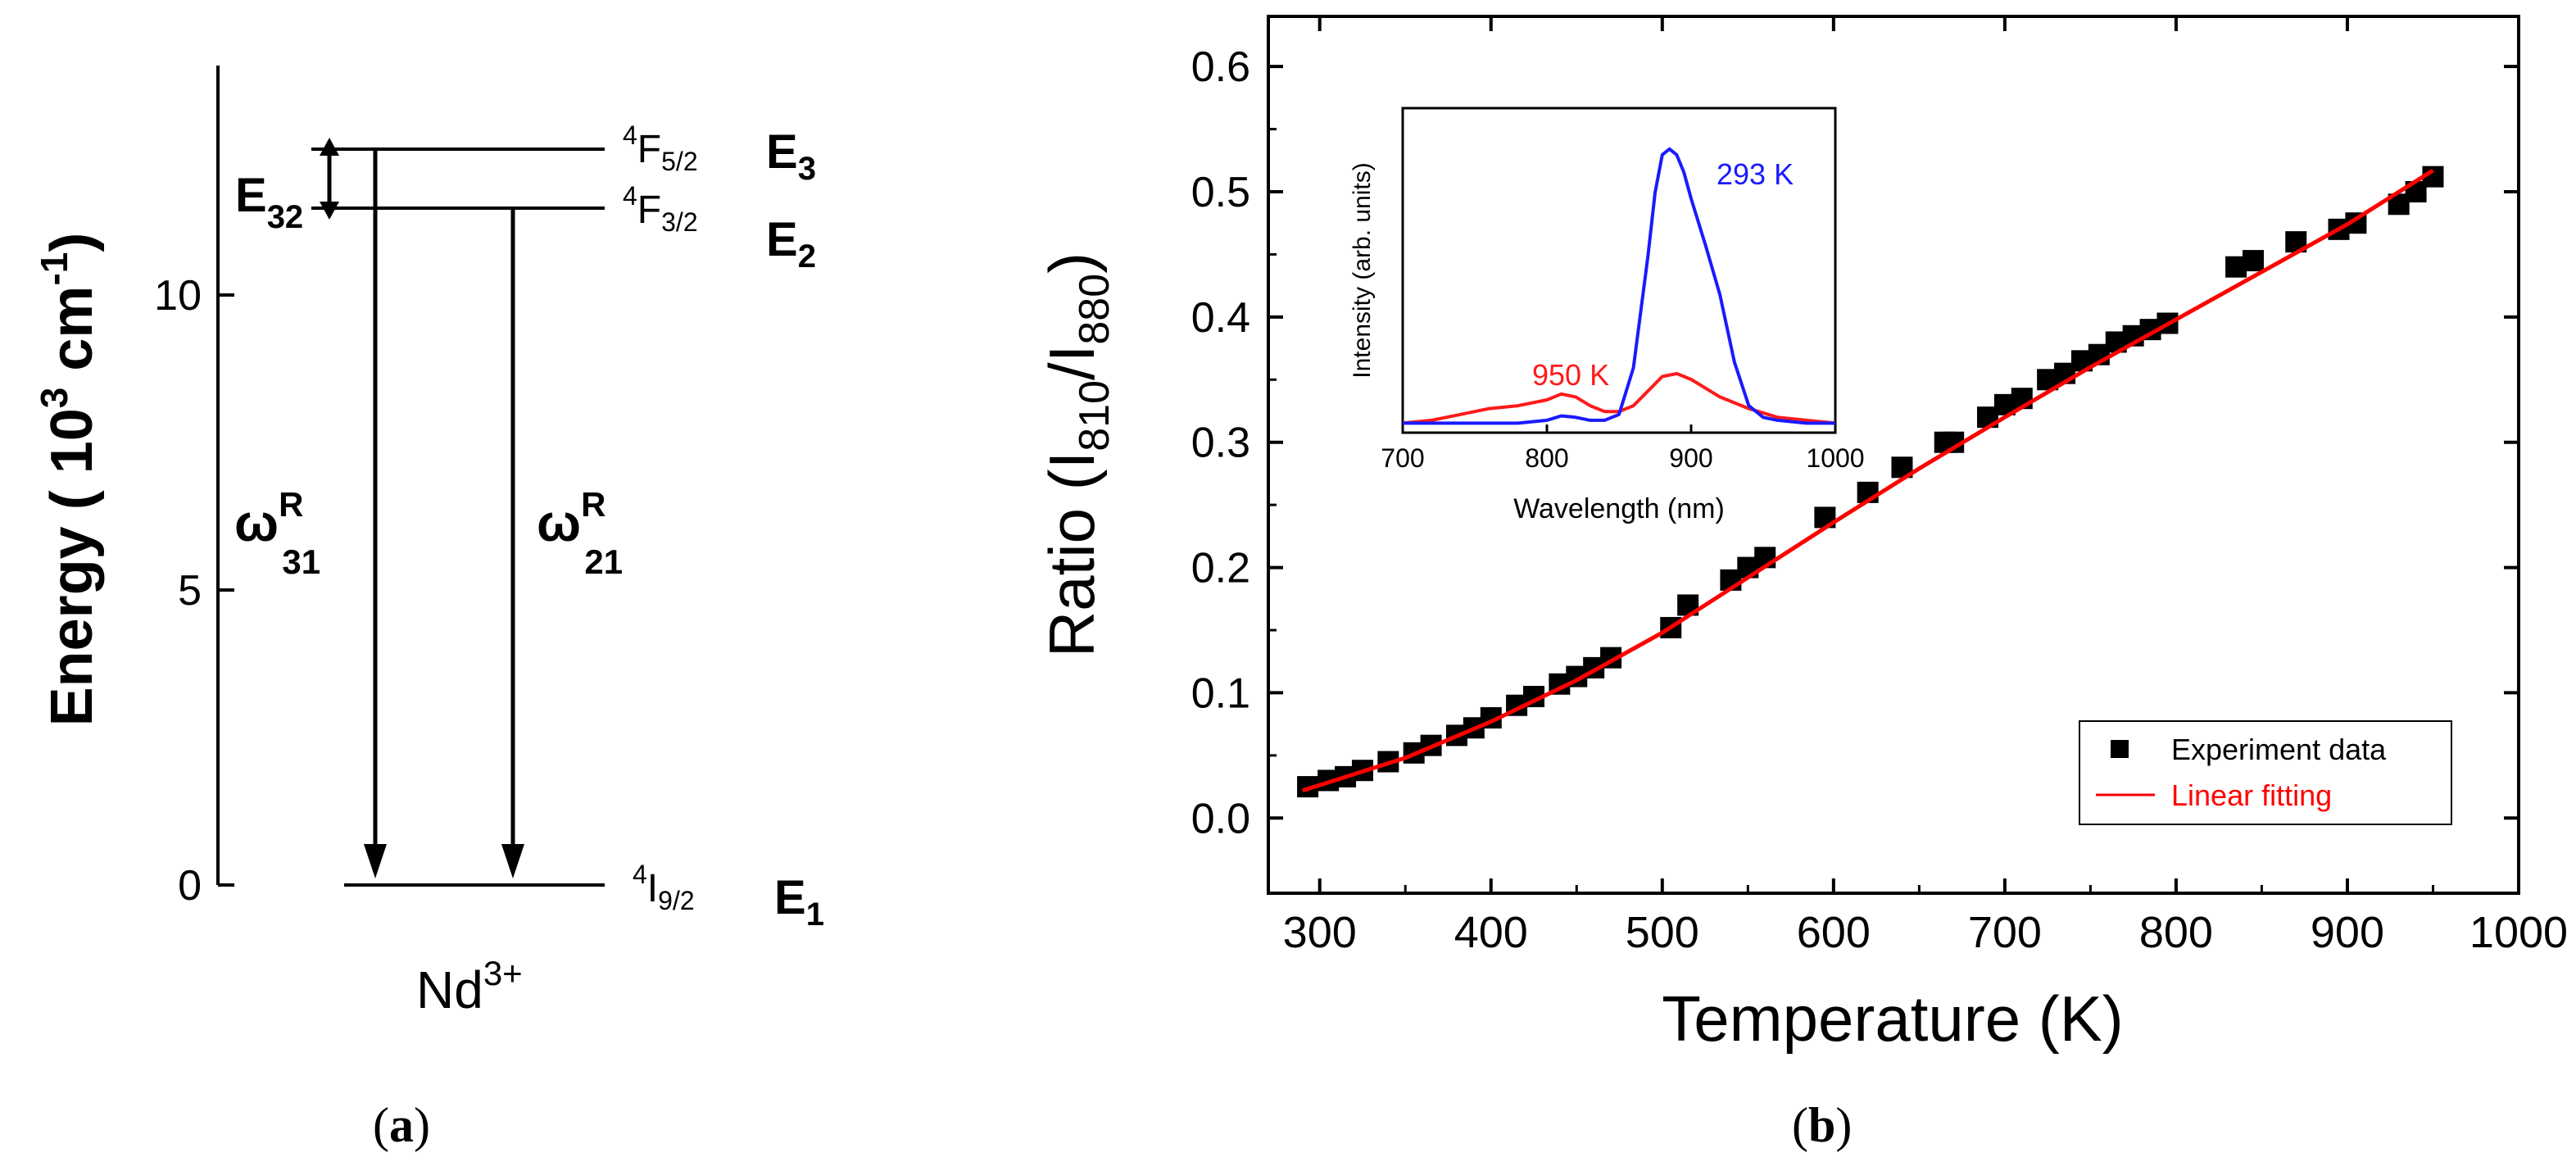 This screenshot has width=2576, height=1171. What do you see at coordinates (1546, 458) in the screenshot?
I see `inset-x-tick-label: 800` at bounding box center [1546, 458].